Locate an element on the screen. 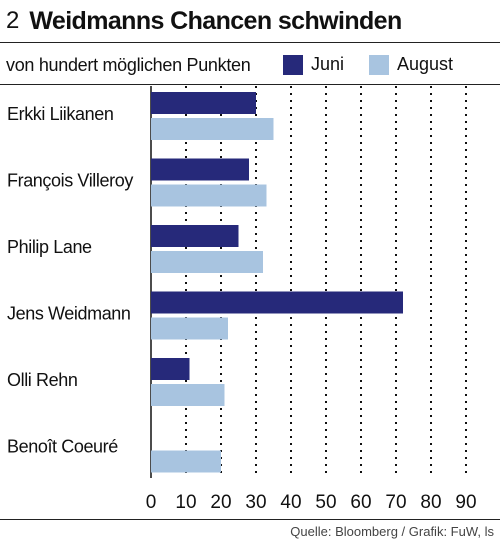 This screenshot has height=545, width=500. x-tick-label: 20 is located at coordinates (220, 502).